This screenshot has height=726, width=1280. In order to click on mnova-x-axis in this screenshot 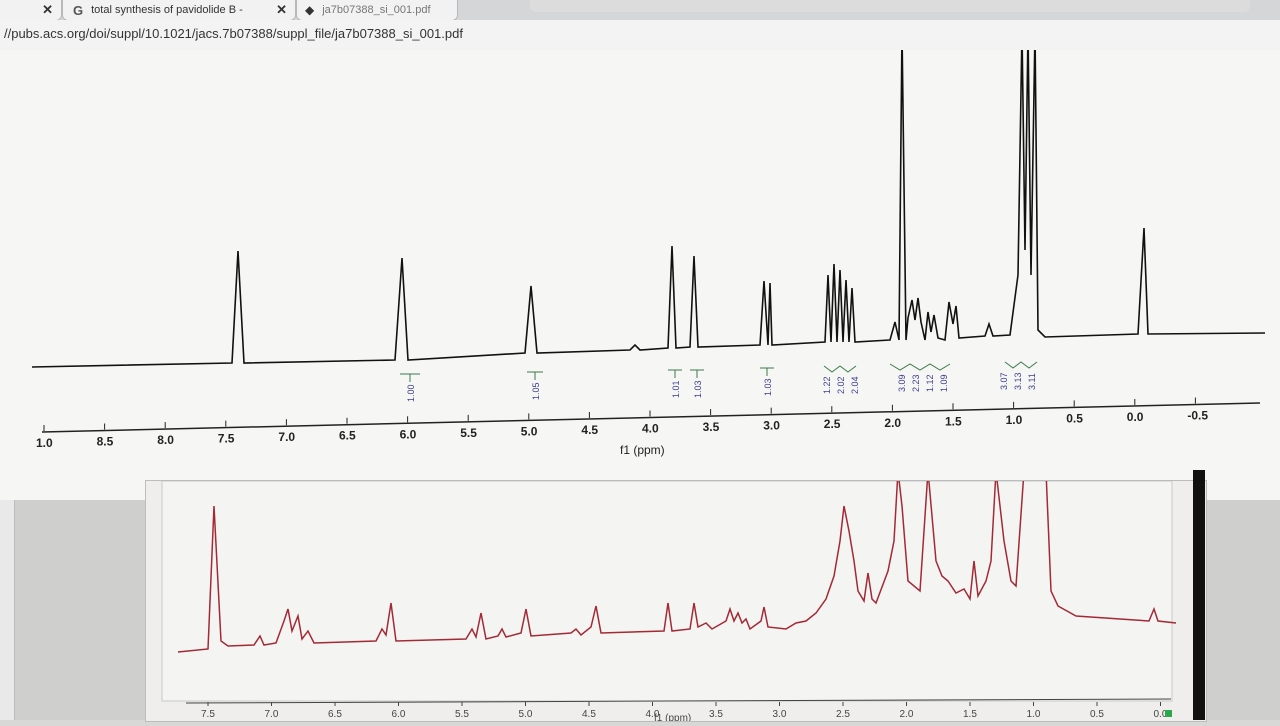, I will do `click(678, 701)`.